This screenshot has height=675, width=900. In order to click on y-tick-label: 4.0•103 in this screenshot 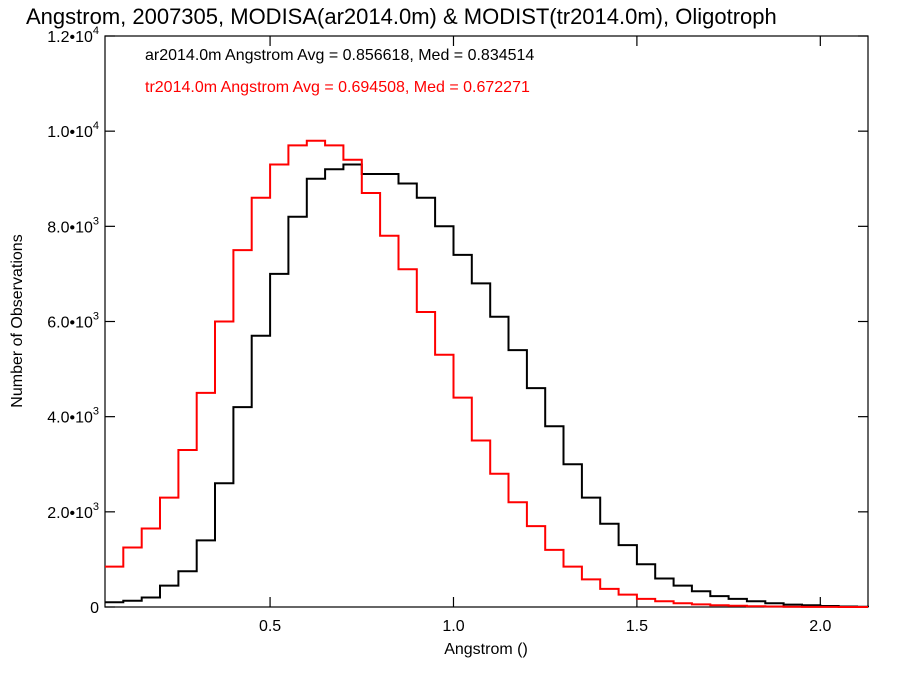, I will do `click(73, 416)`.